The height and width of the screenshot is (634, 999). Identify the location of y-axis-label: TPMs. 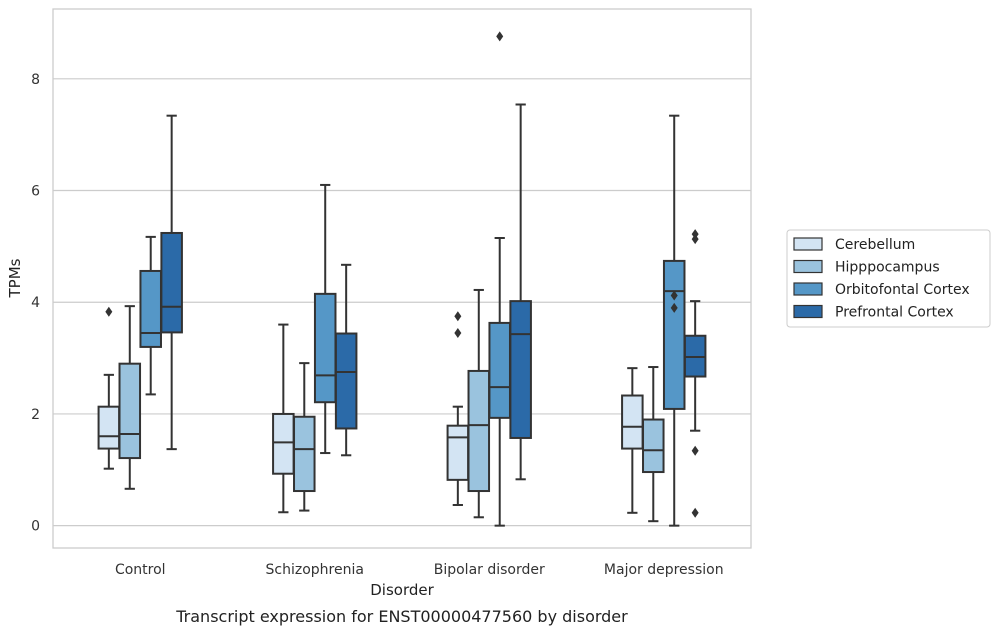
(15, 278).